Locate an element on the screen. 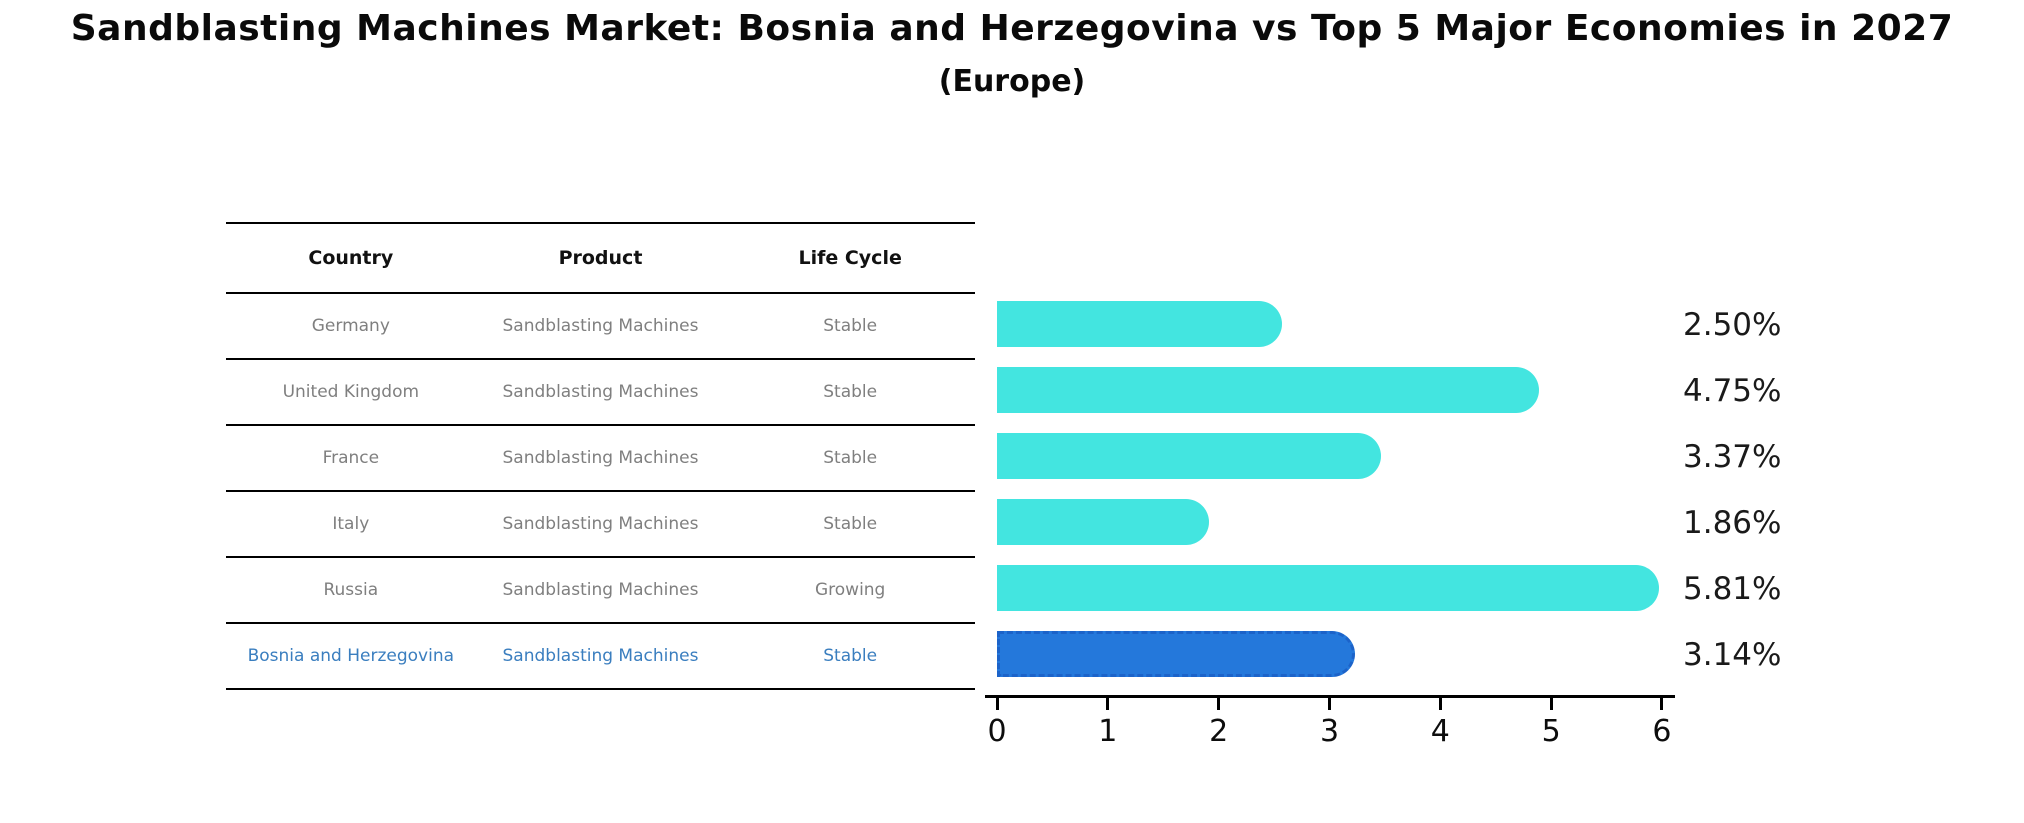 The height and width of the screenshot is (823, 2024). table-header-row: Country Product Life Cycle is located at coordinates (600, 259).